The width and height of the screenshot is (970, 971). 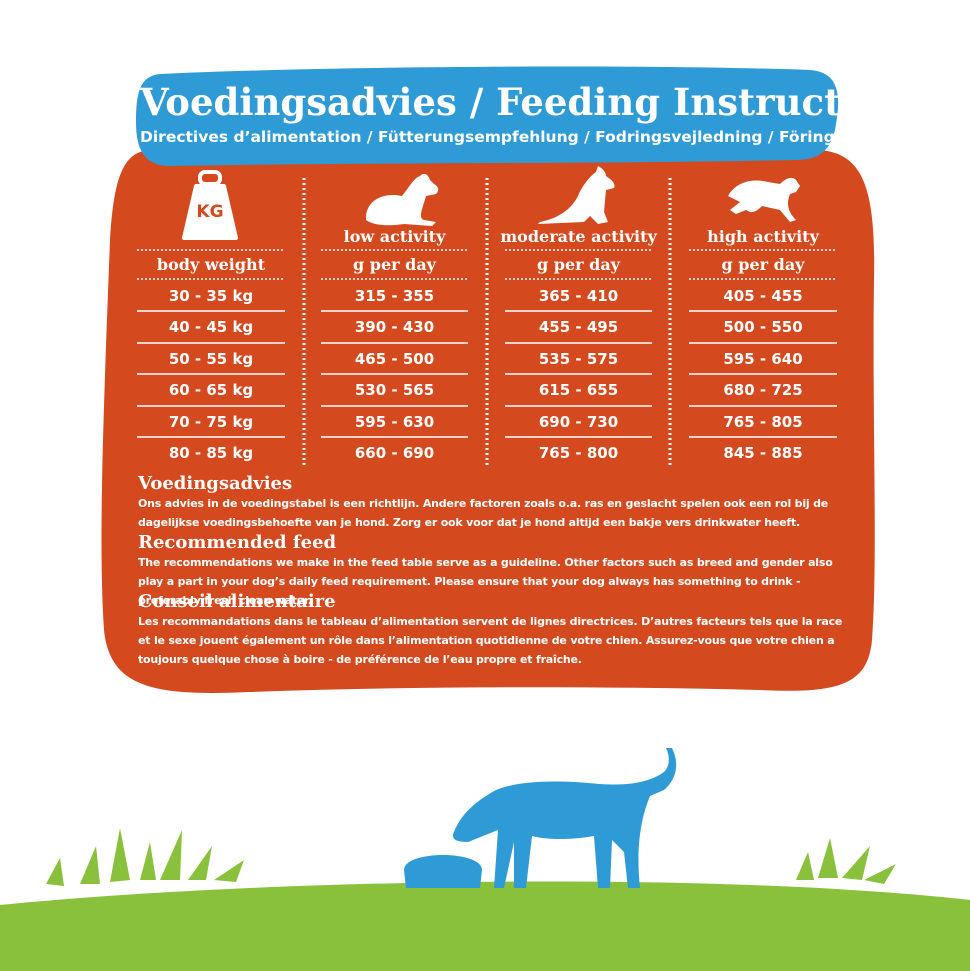 I want to click on column-dividers, so click(x=487, y=323).